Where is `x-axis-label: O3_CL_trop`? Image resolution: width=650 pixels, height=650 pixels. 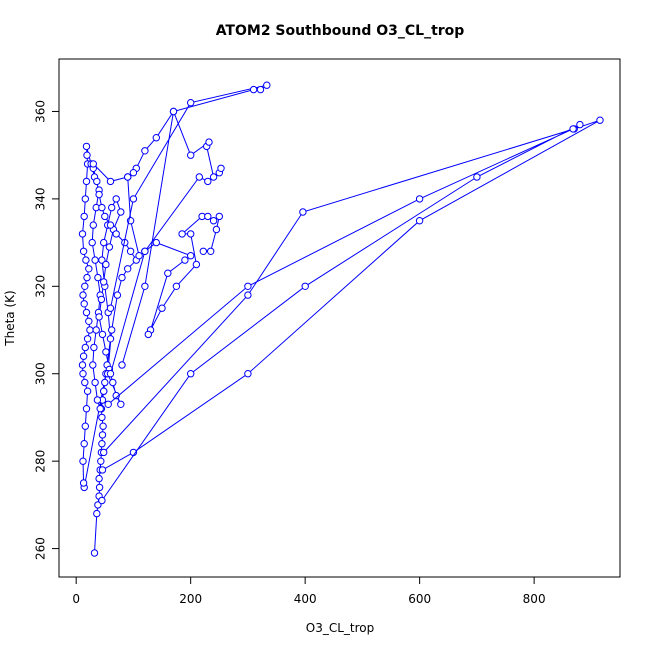 x-axis-label: O3_CL_trop is located at coordinates (340, 628).